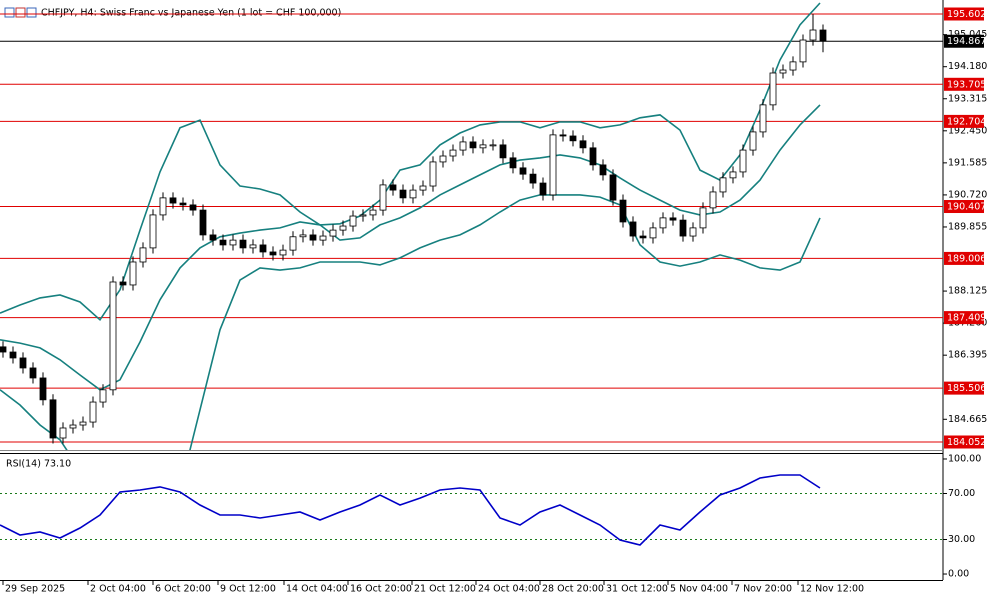 This screenshot has height=601, width=994. I want to click on rsi-tick-label: 30.00, so click(961, 539).